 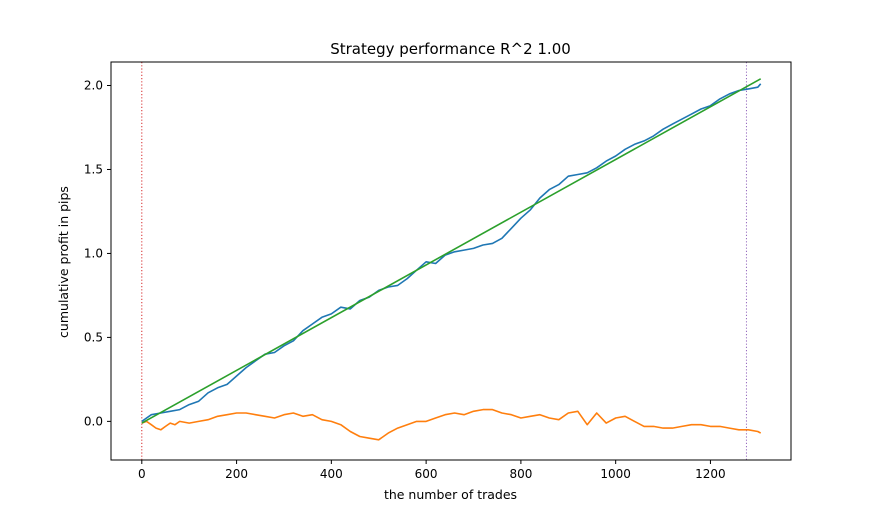 What do you see at coordinates (93, 337) in the screenshot?
I see `y-tick-label: 0.5` at bounding box center [93, 337].